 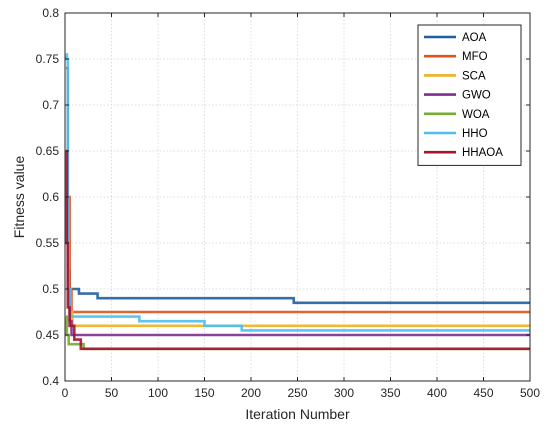 What do you see at coordinates (204, 393) in the screenshot?
I see `x-tick-label: 150` at bounding box center [204, 393].